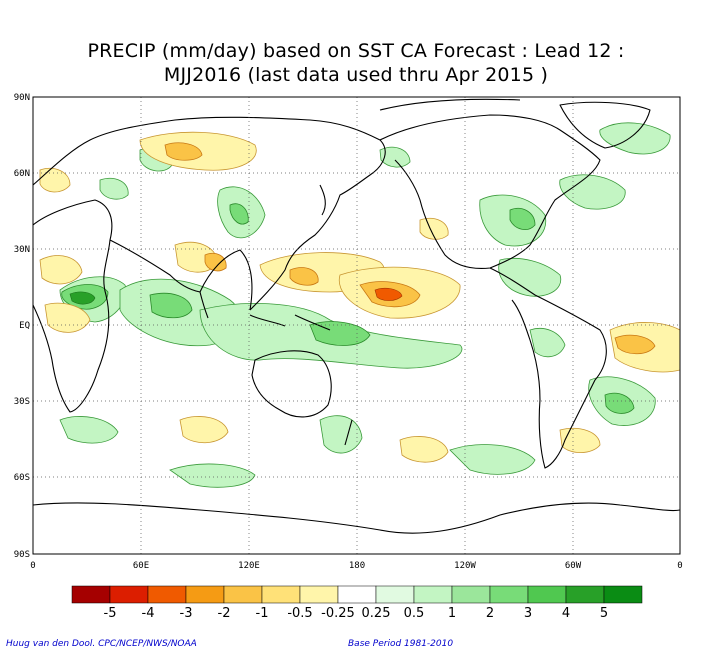 This screenshot has width=712, height=650. I want to click on credit-text: Huug van den Dool. CPC/NCEP/NWS/NOAA, so click(101, 644).